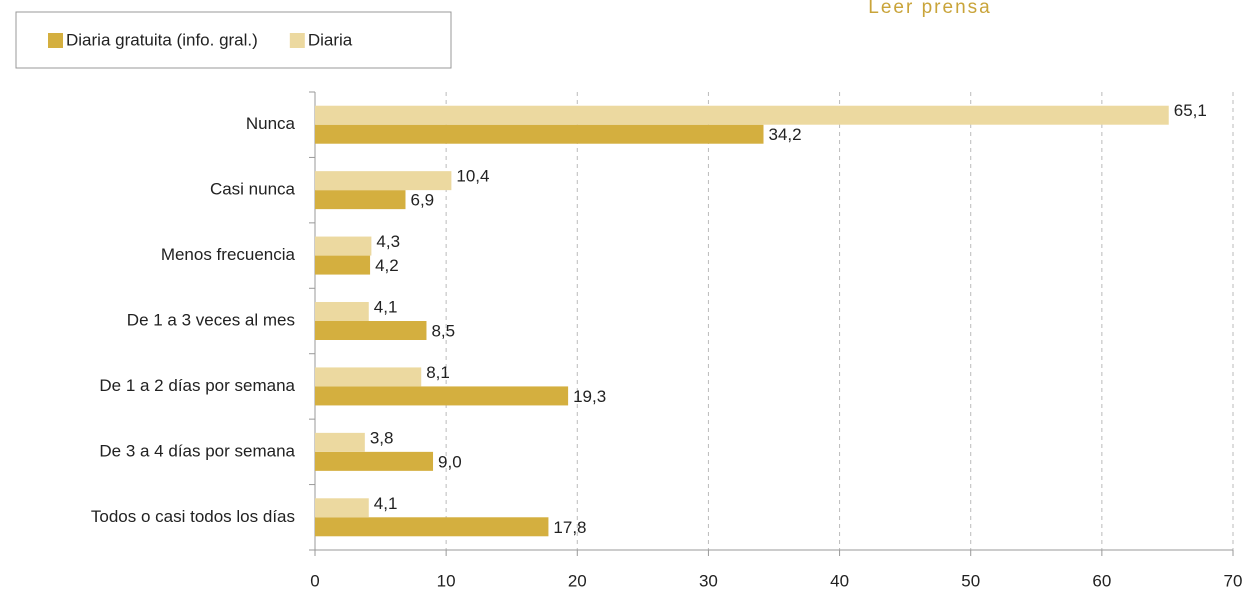 The height and width of the screenshot is (595, 1246). I want to click on data-label: 65,1, so click(1190, 110).